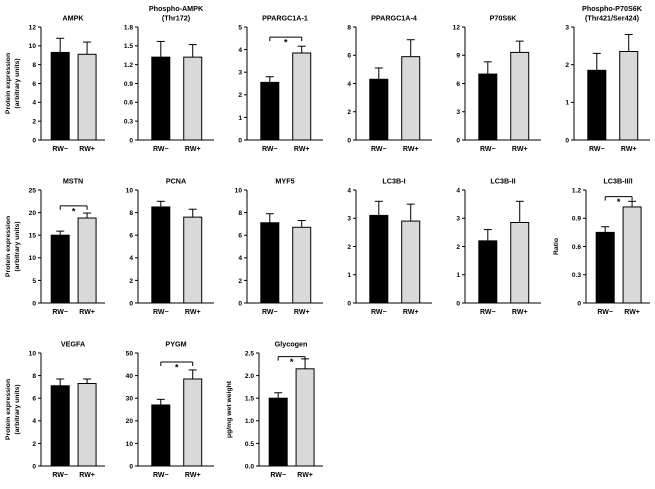 This screenshot has height=489, width=655. I want to click on panel-title: MSTN, so click(73, 181).